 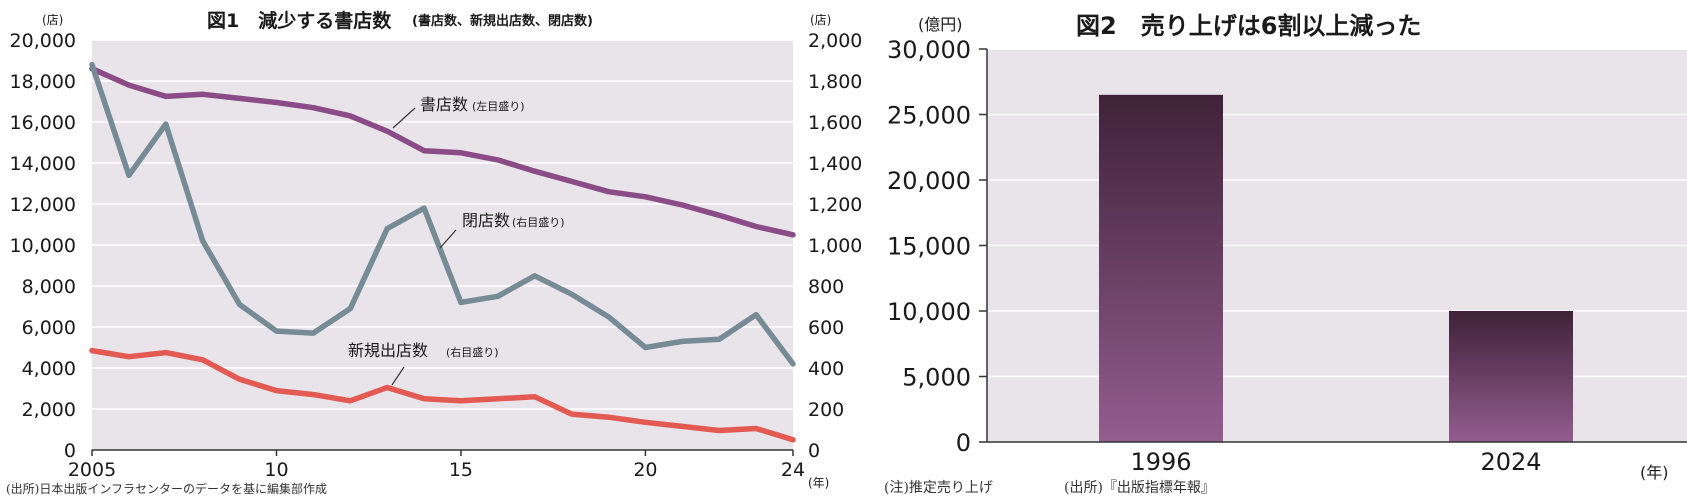 I want to click on chart2-x-unit: (年), so click(x=1654, y=472).